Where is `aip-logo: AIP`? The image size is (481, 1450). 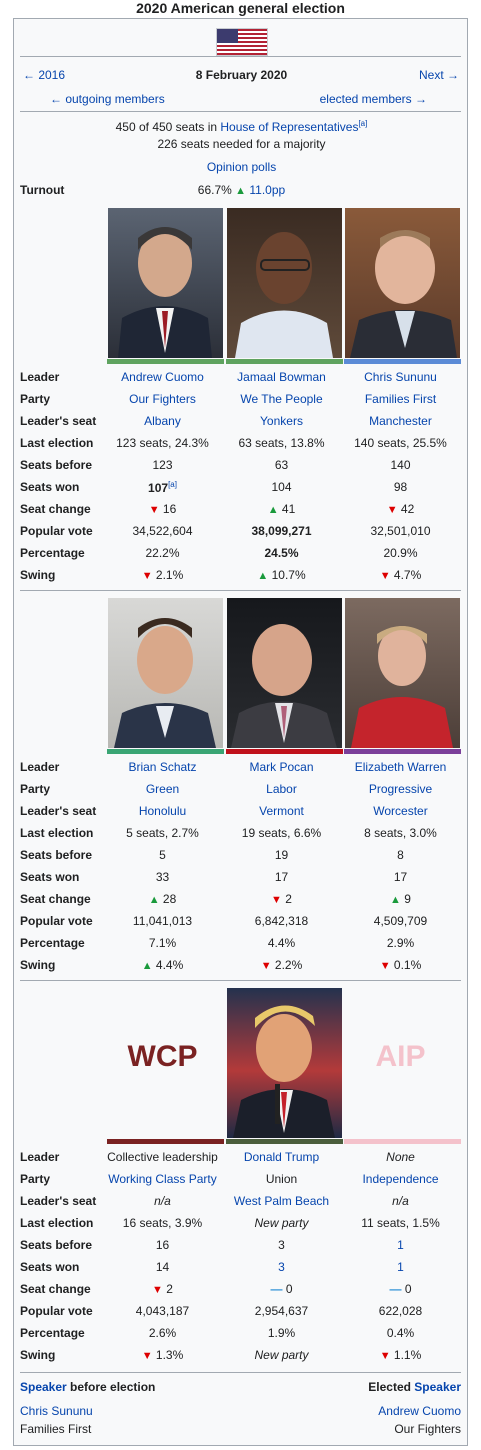 aip-logo: AIP is located at coordinates (400, 1056).